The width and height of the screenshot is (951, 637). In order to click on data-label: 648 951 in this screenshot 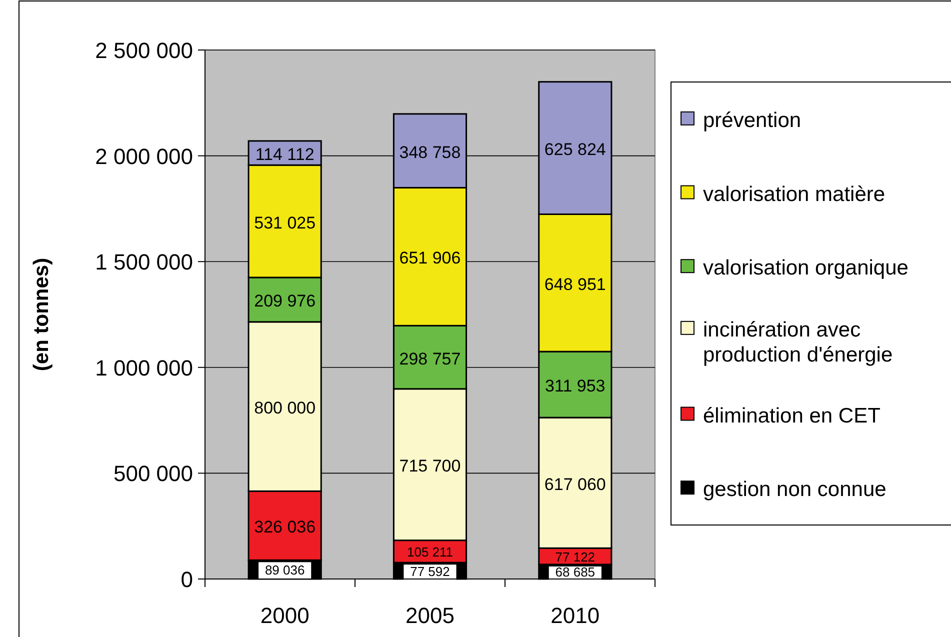, I will do `click(575, 284)`.